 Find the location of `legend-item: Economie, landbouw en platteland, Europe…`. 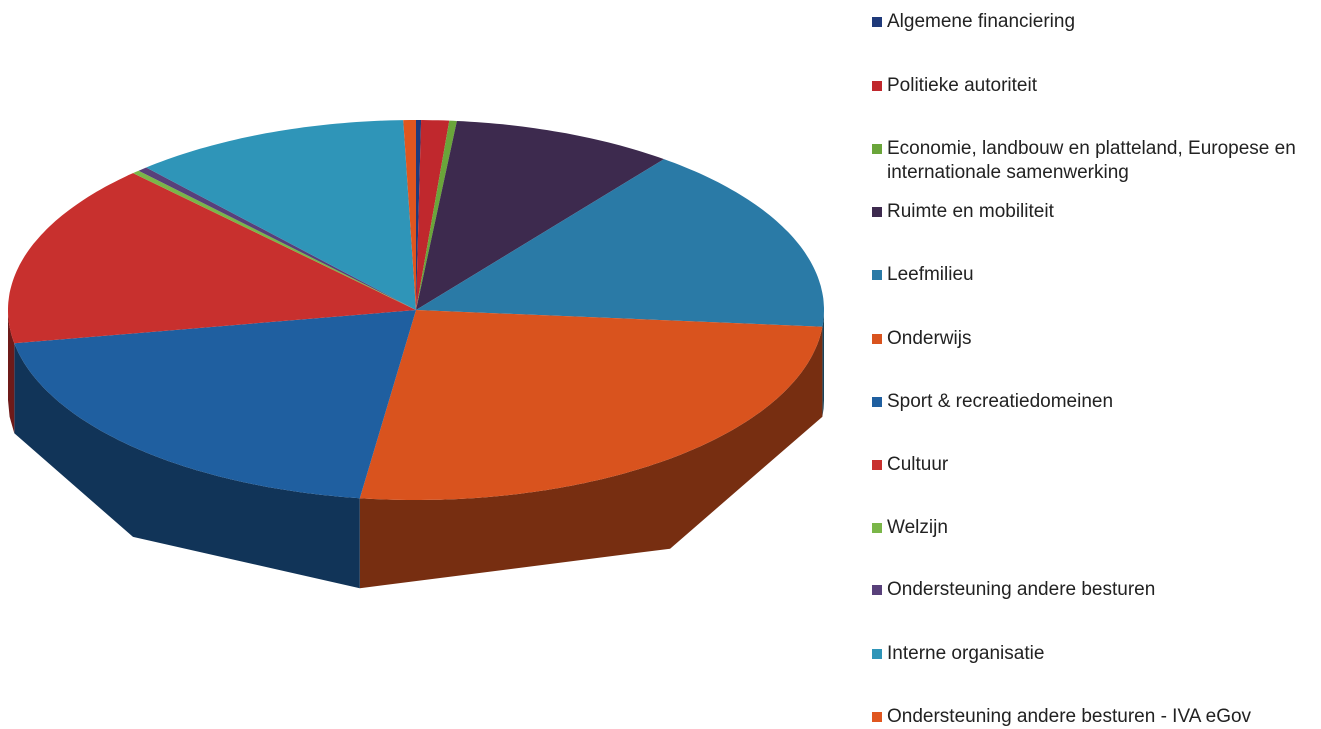

legend-item: Economie, landbouw en platteland, Europe… is located at coordinates (1094, 161).